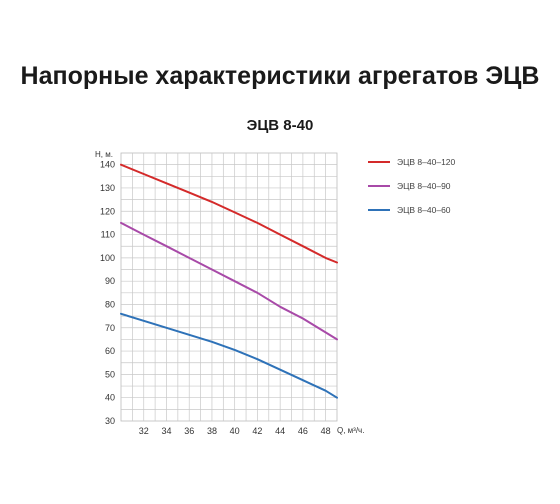 Image resolution: width=560 pixels, height=504 pixels. Describe the element at coordinates (110, 281) in the screenshot. I see `y-tick-label: 90` at that location.